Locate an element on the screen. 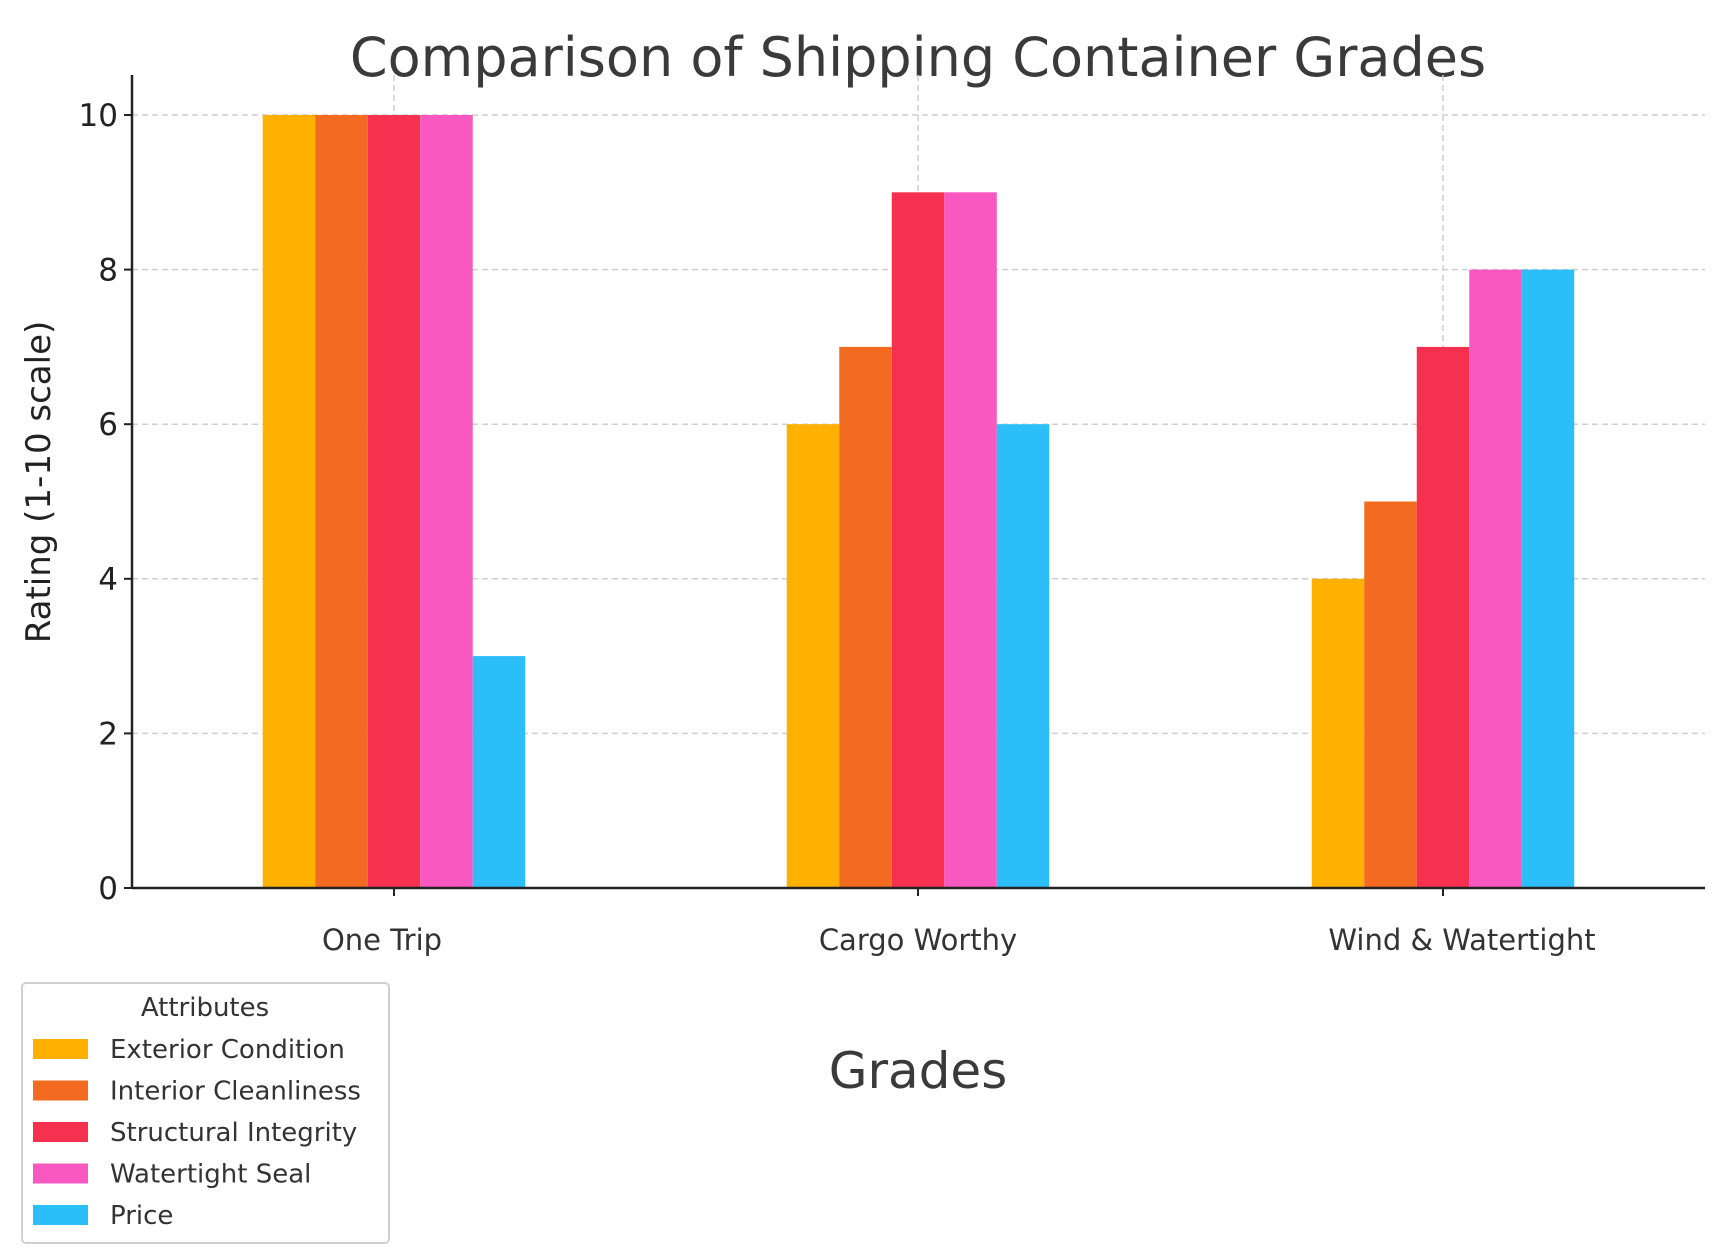 The width and height of the screenshot is (1719, 1260). x-axis-label: Grades is located at coordinates (918, 1071).